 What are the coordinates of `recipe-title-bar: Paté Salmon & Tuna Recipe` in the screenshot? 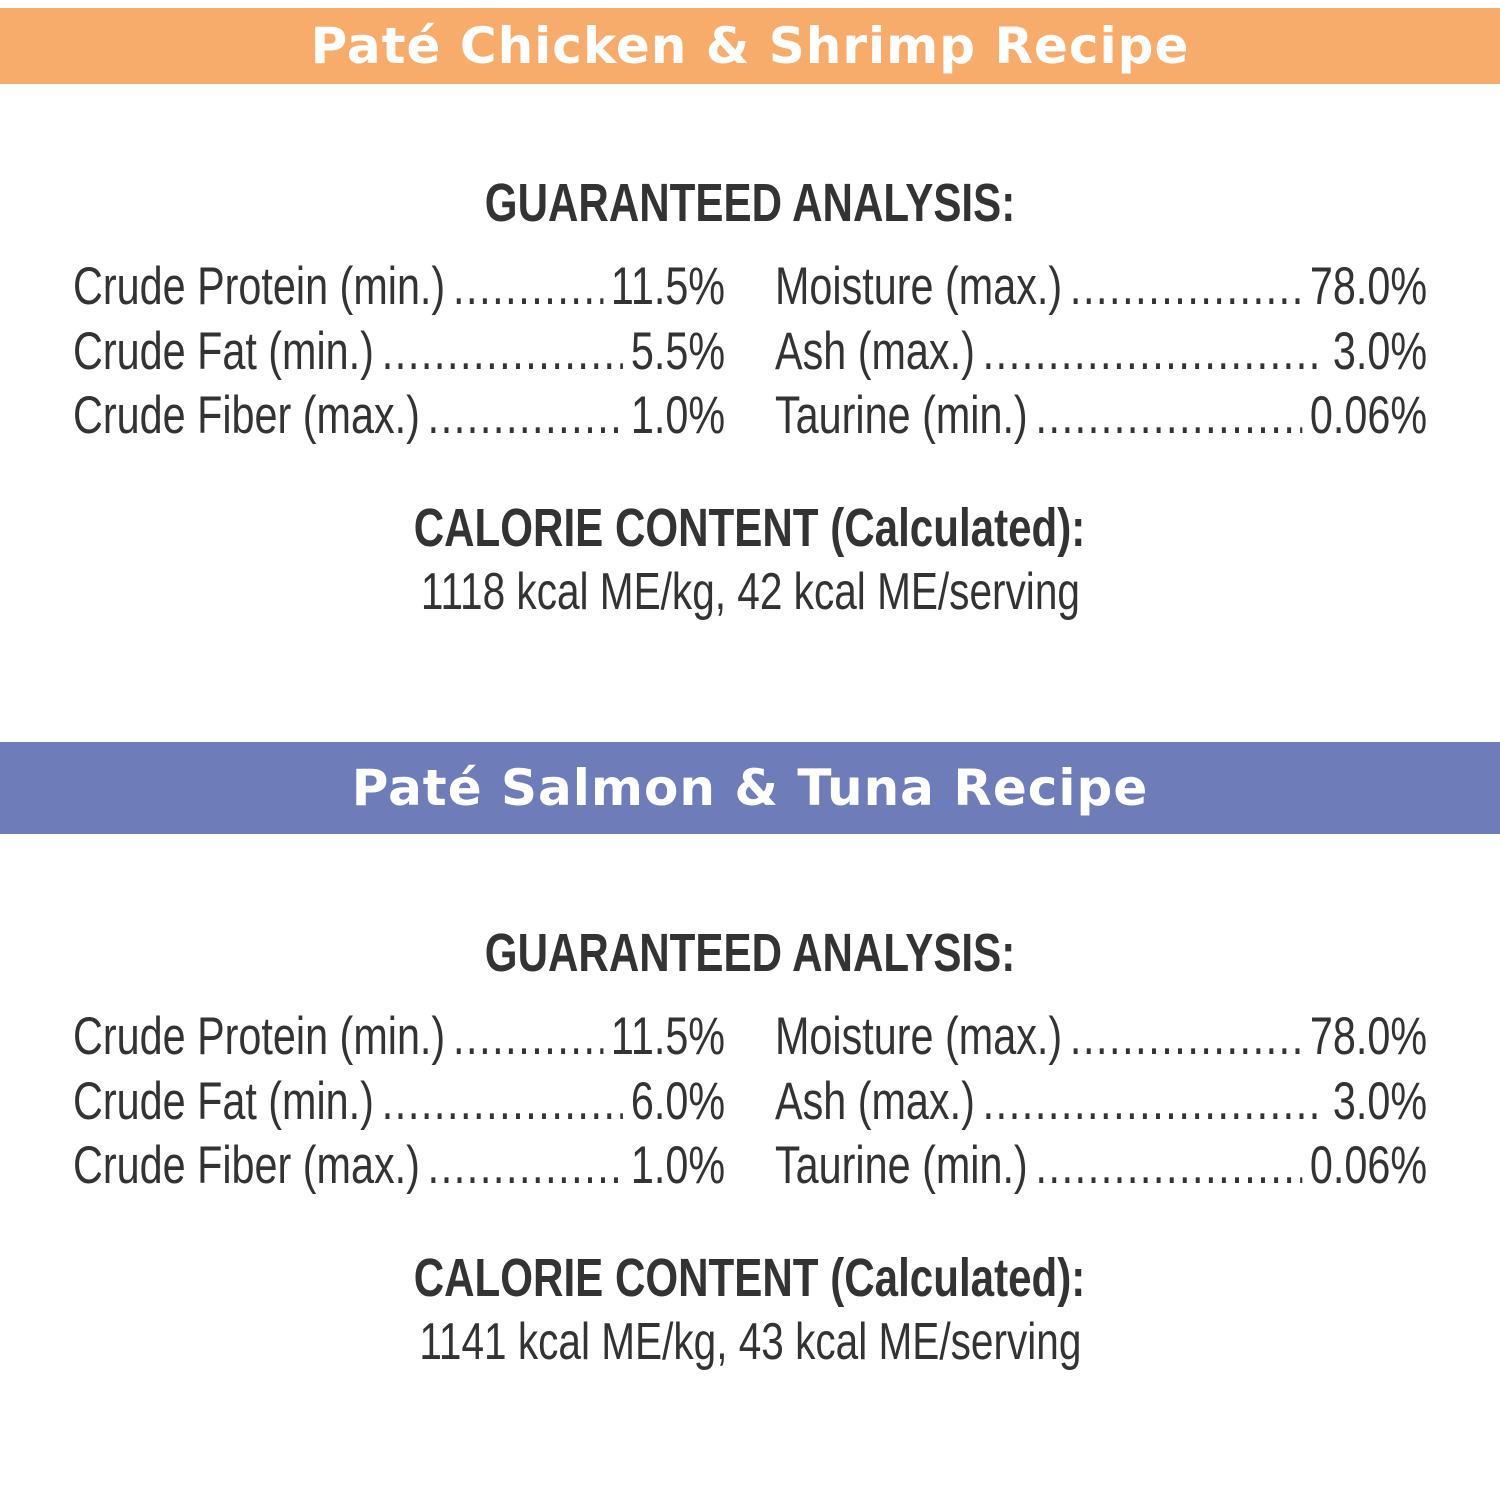 It's located at (750, 788).